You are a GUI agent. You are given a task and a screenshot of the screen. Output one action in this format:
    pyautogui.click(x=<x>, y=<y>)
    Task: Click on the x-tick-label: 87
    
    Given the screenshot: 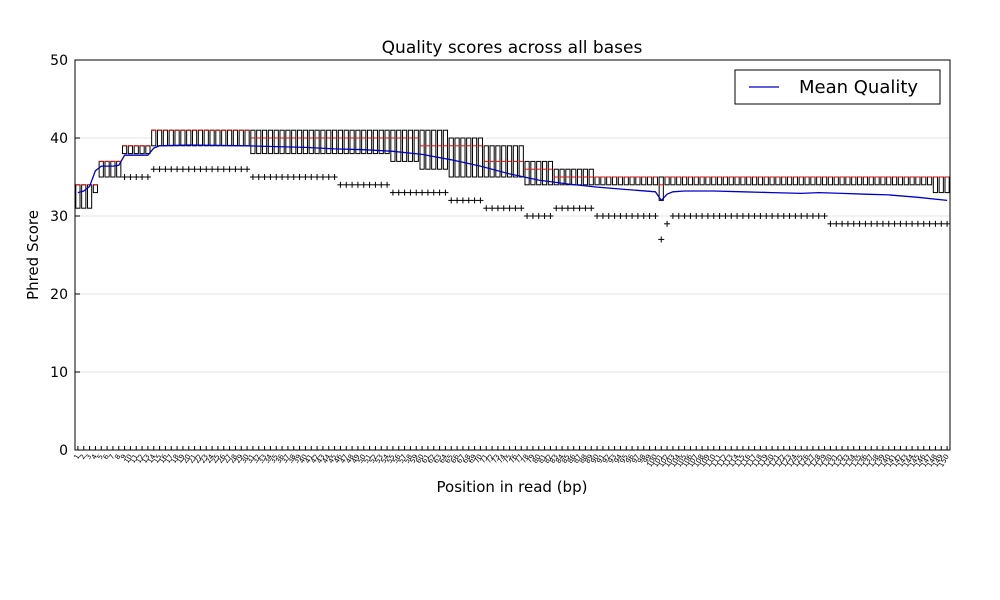 What is the action you would take?
    pyautogui.click(x=577, y=459)
    